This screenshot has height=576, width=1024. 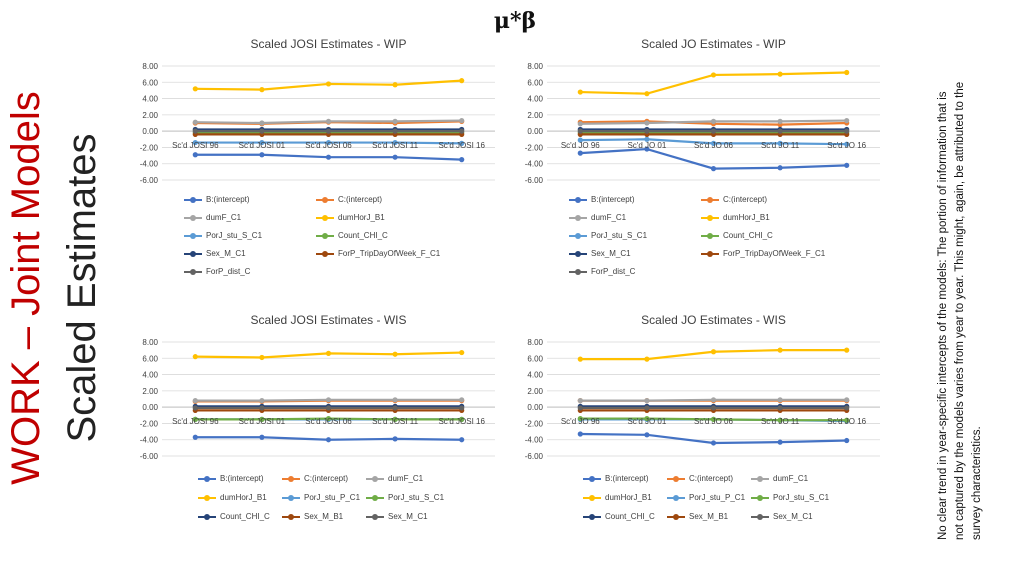 What do you see at coordinates (774, 253) in the screenshot?
I see `legend-label: ForP_TripDayOfWeek_F_C1` at bounding box center [774, 253].